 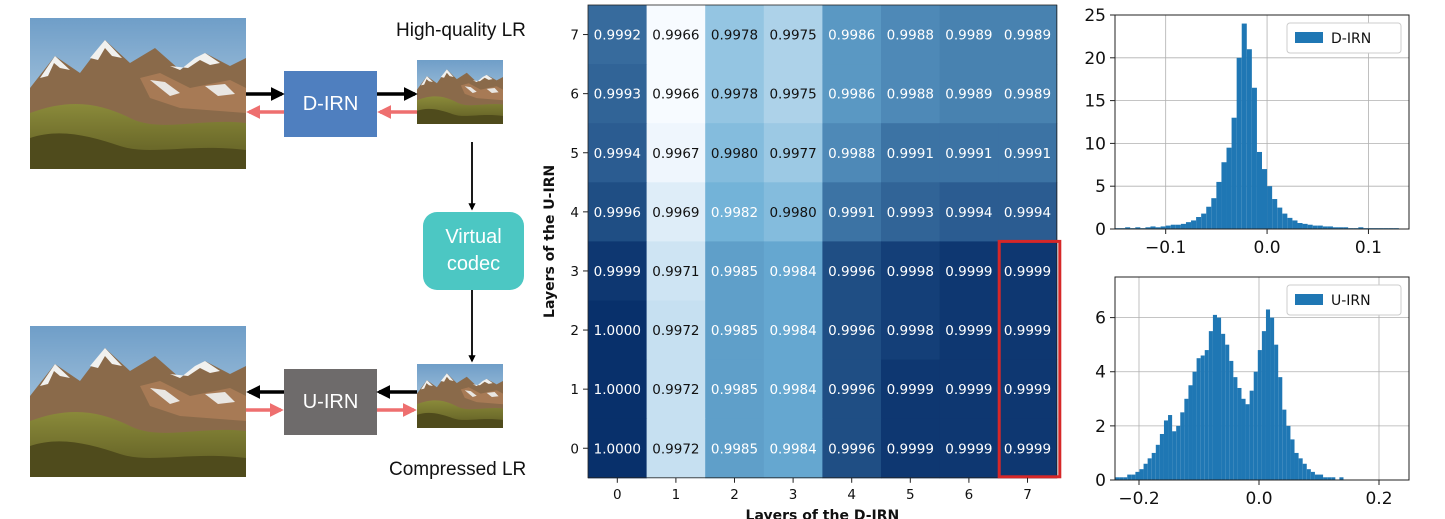 I want to click on hr-output-image-bottom, so click(x=138, y=401).